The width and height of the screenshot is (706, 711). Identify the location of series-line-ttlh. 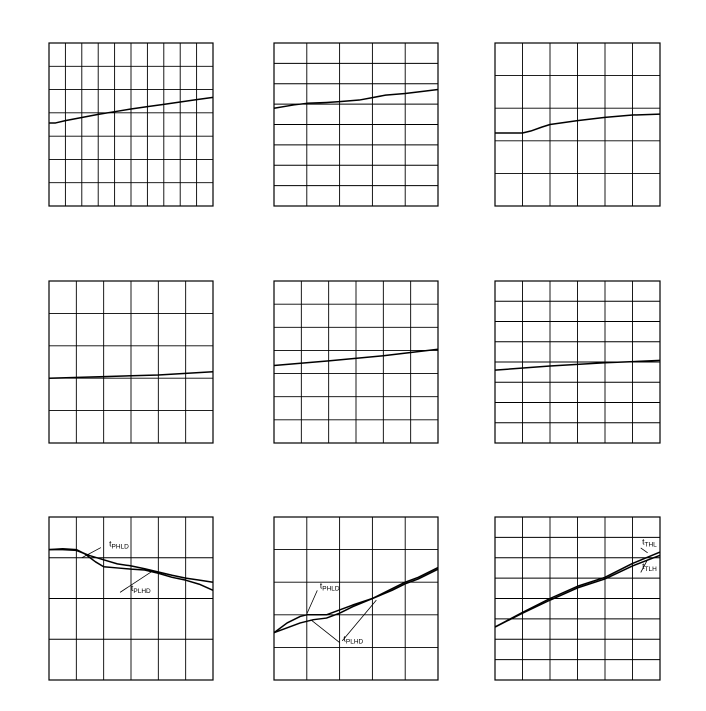
(577, 591).